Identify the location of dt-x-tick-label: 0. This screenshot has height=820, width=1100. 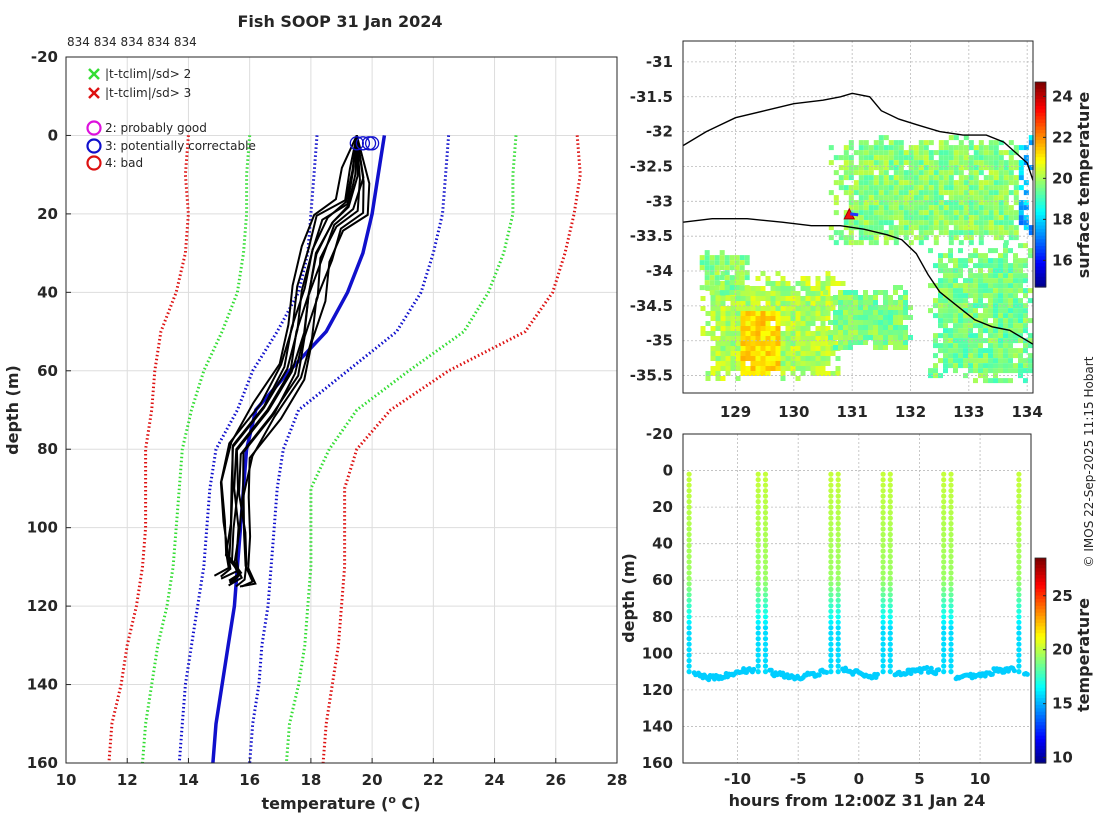
(859, 779).